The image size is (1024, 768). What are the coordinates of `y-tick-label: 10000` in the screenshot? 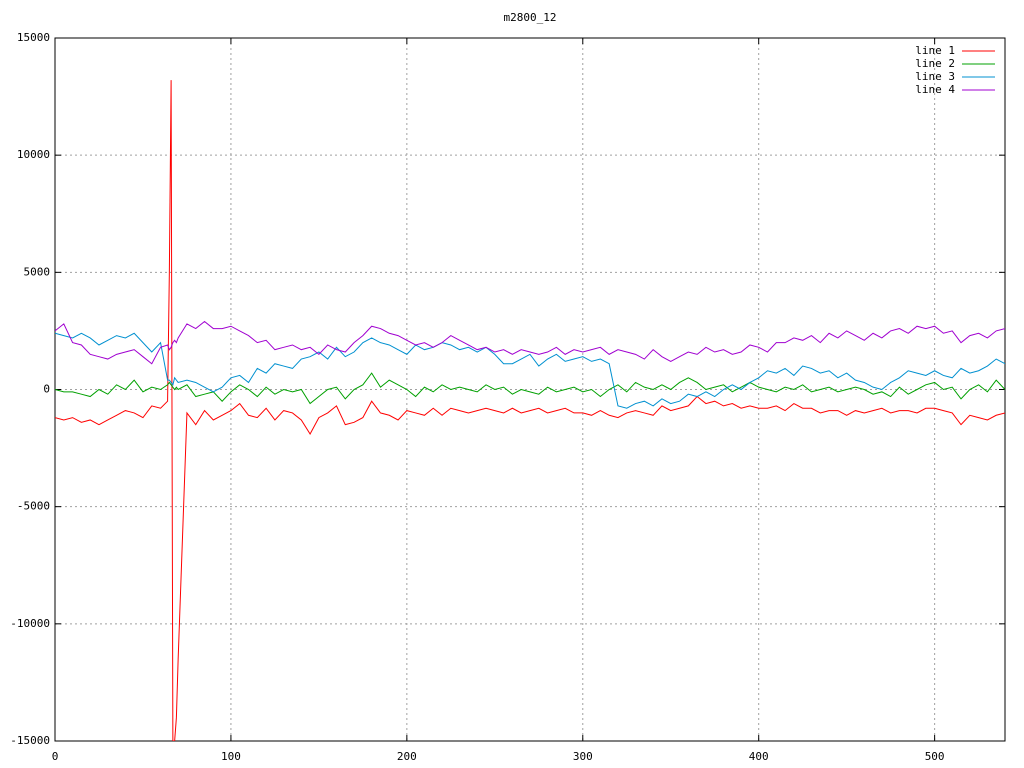 It's located at (33, 154).